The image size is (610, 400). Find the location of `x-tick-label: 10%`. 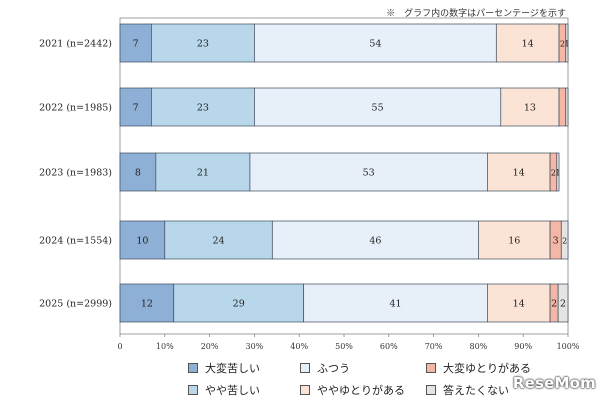

x-tick-label: 10% is located at coordinates (165, 346).